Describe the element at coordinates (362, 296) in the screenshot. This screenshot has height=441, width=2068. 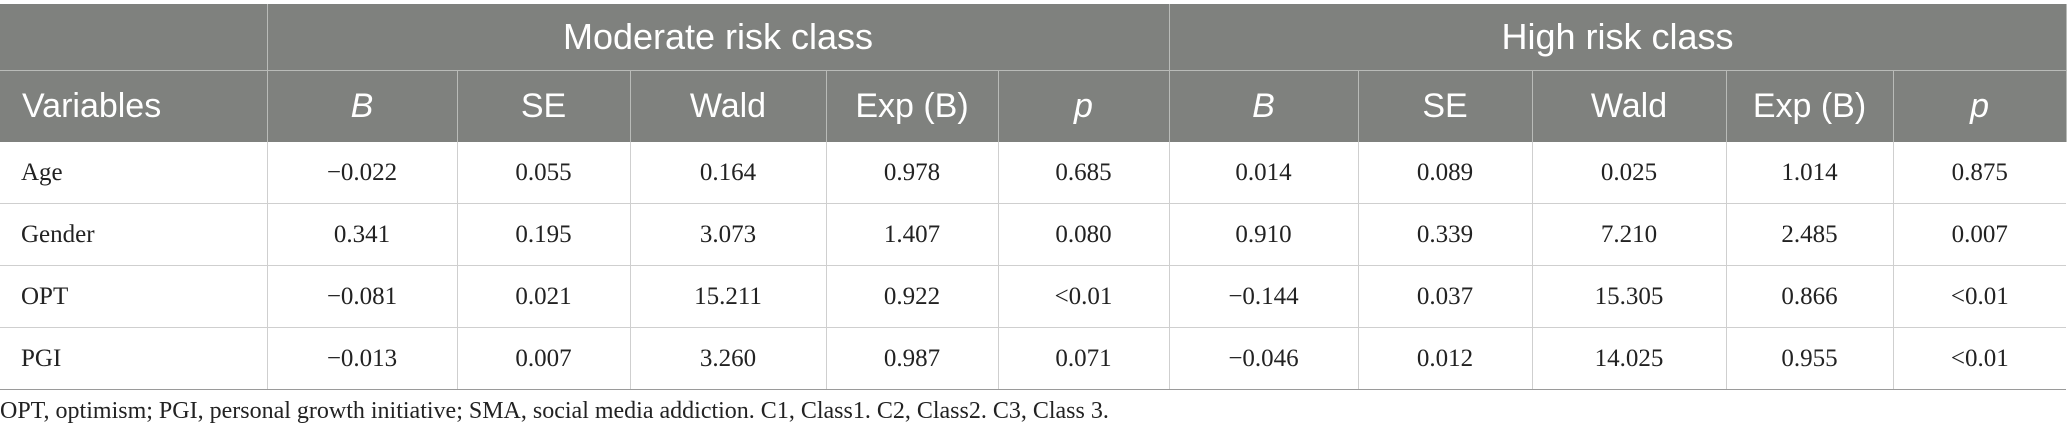
I see `moderate-b-cell: −0.081` at that location.